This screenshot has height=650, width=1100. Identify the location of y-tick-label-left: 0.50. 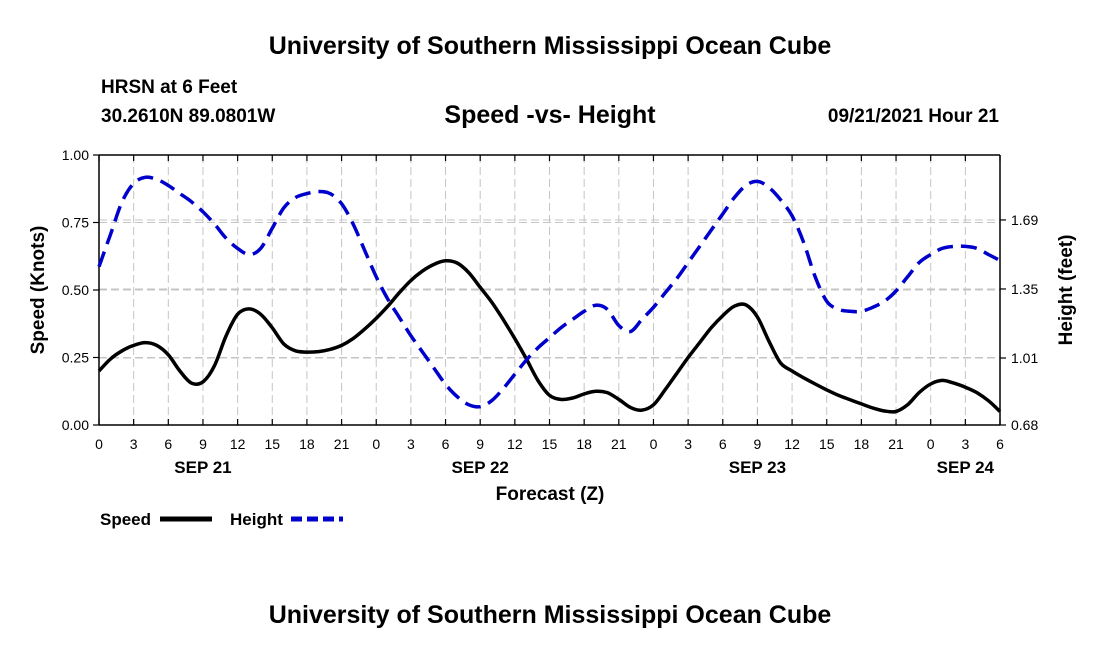
(75, 290).